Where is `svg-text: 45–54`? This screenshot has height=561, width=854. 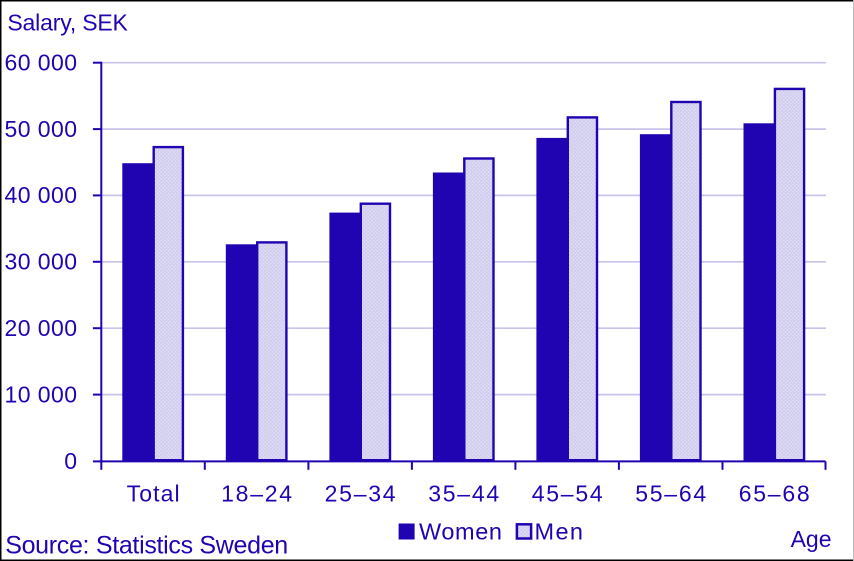
svg-text: 45–54 is located at coordinates (567, 494).